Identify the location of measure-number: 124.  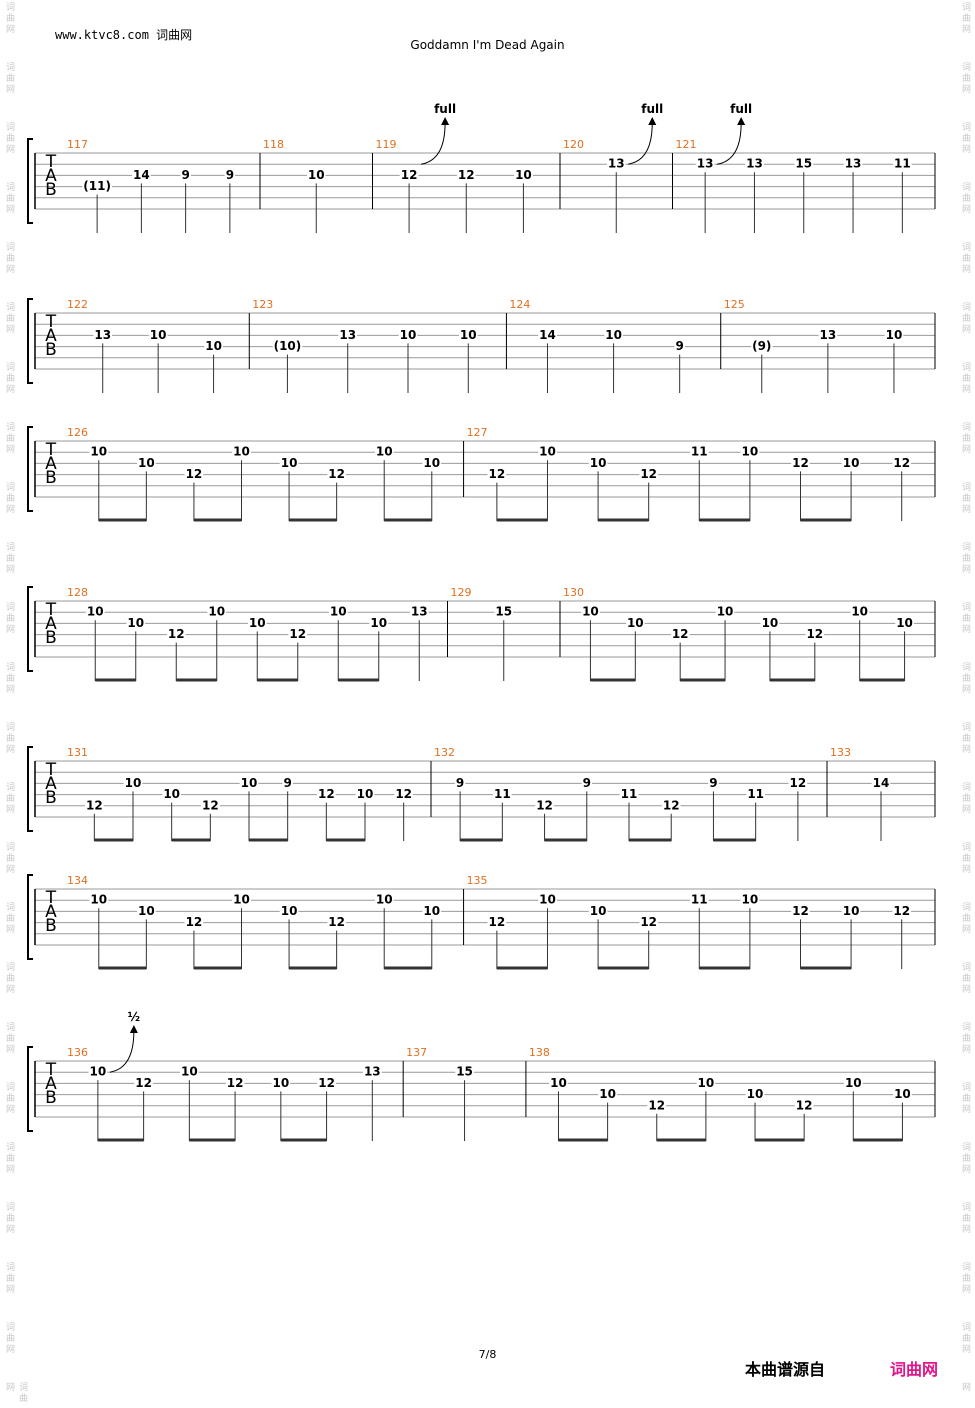
(519, 304).